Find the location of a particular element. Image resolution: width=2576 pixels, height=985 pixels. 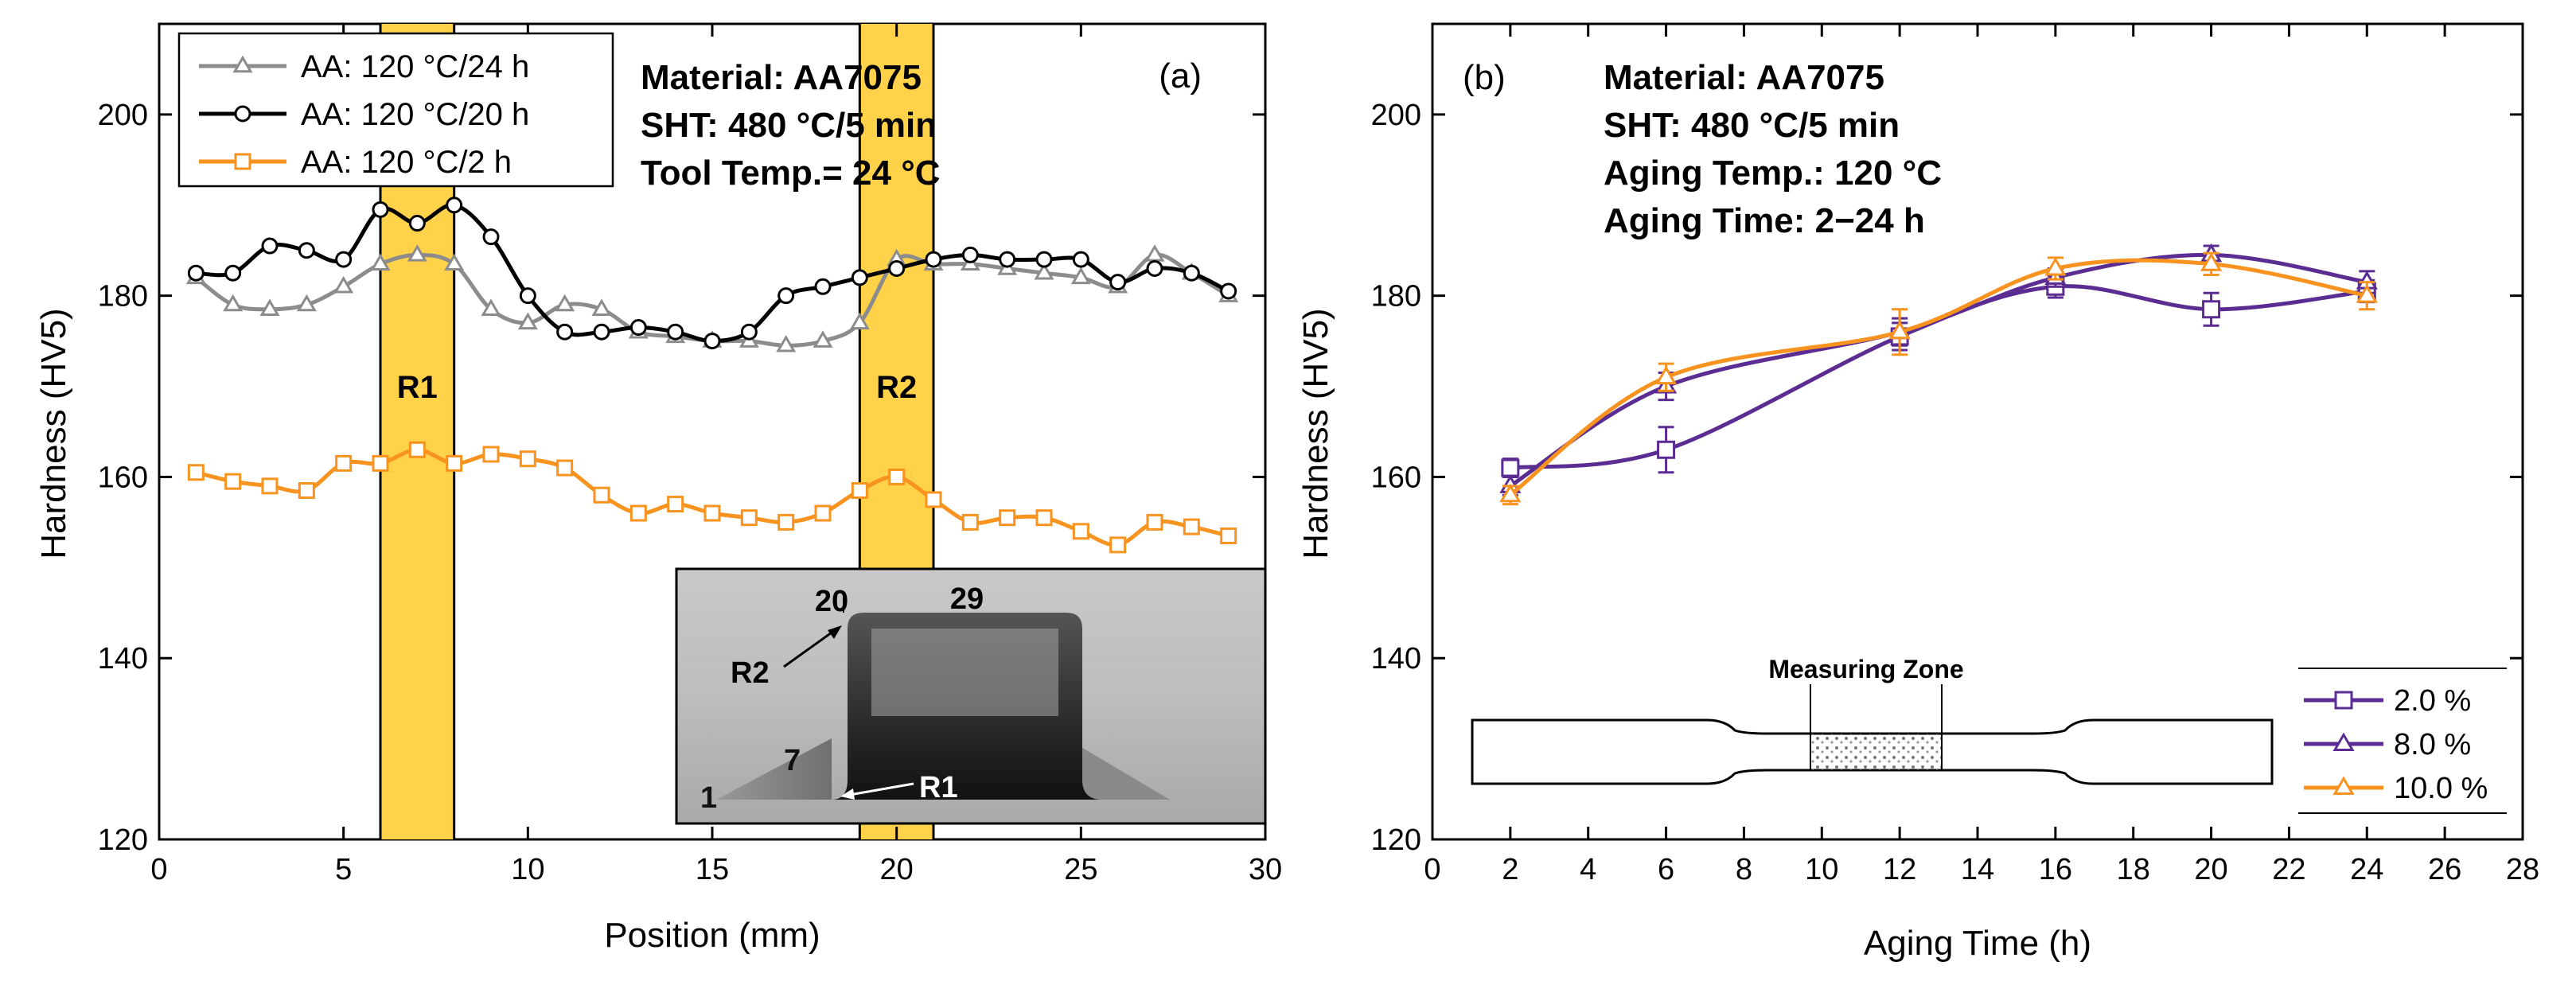

arrow-r1-head is located at coordinates (848, 794).